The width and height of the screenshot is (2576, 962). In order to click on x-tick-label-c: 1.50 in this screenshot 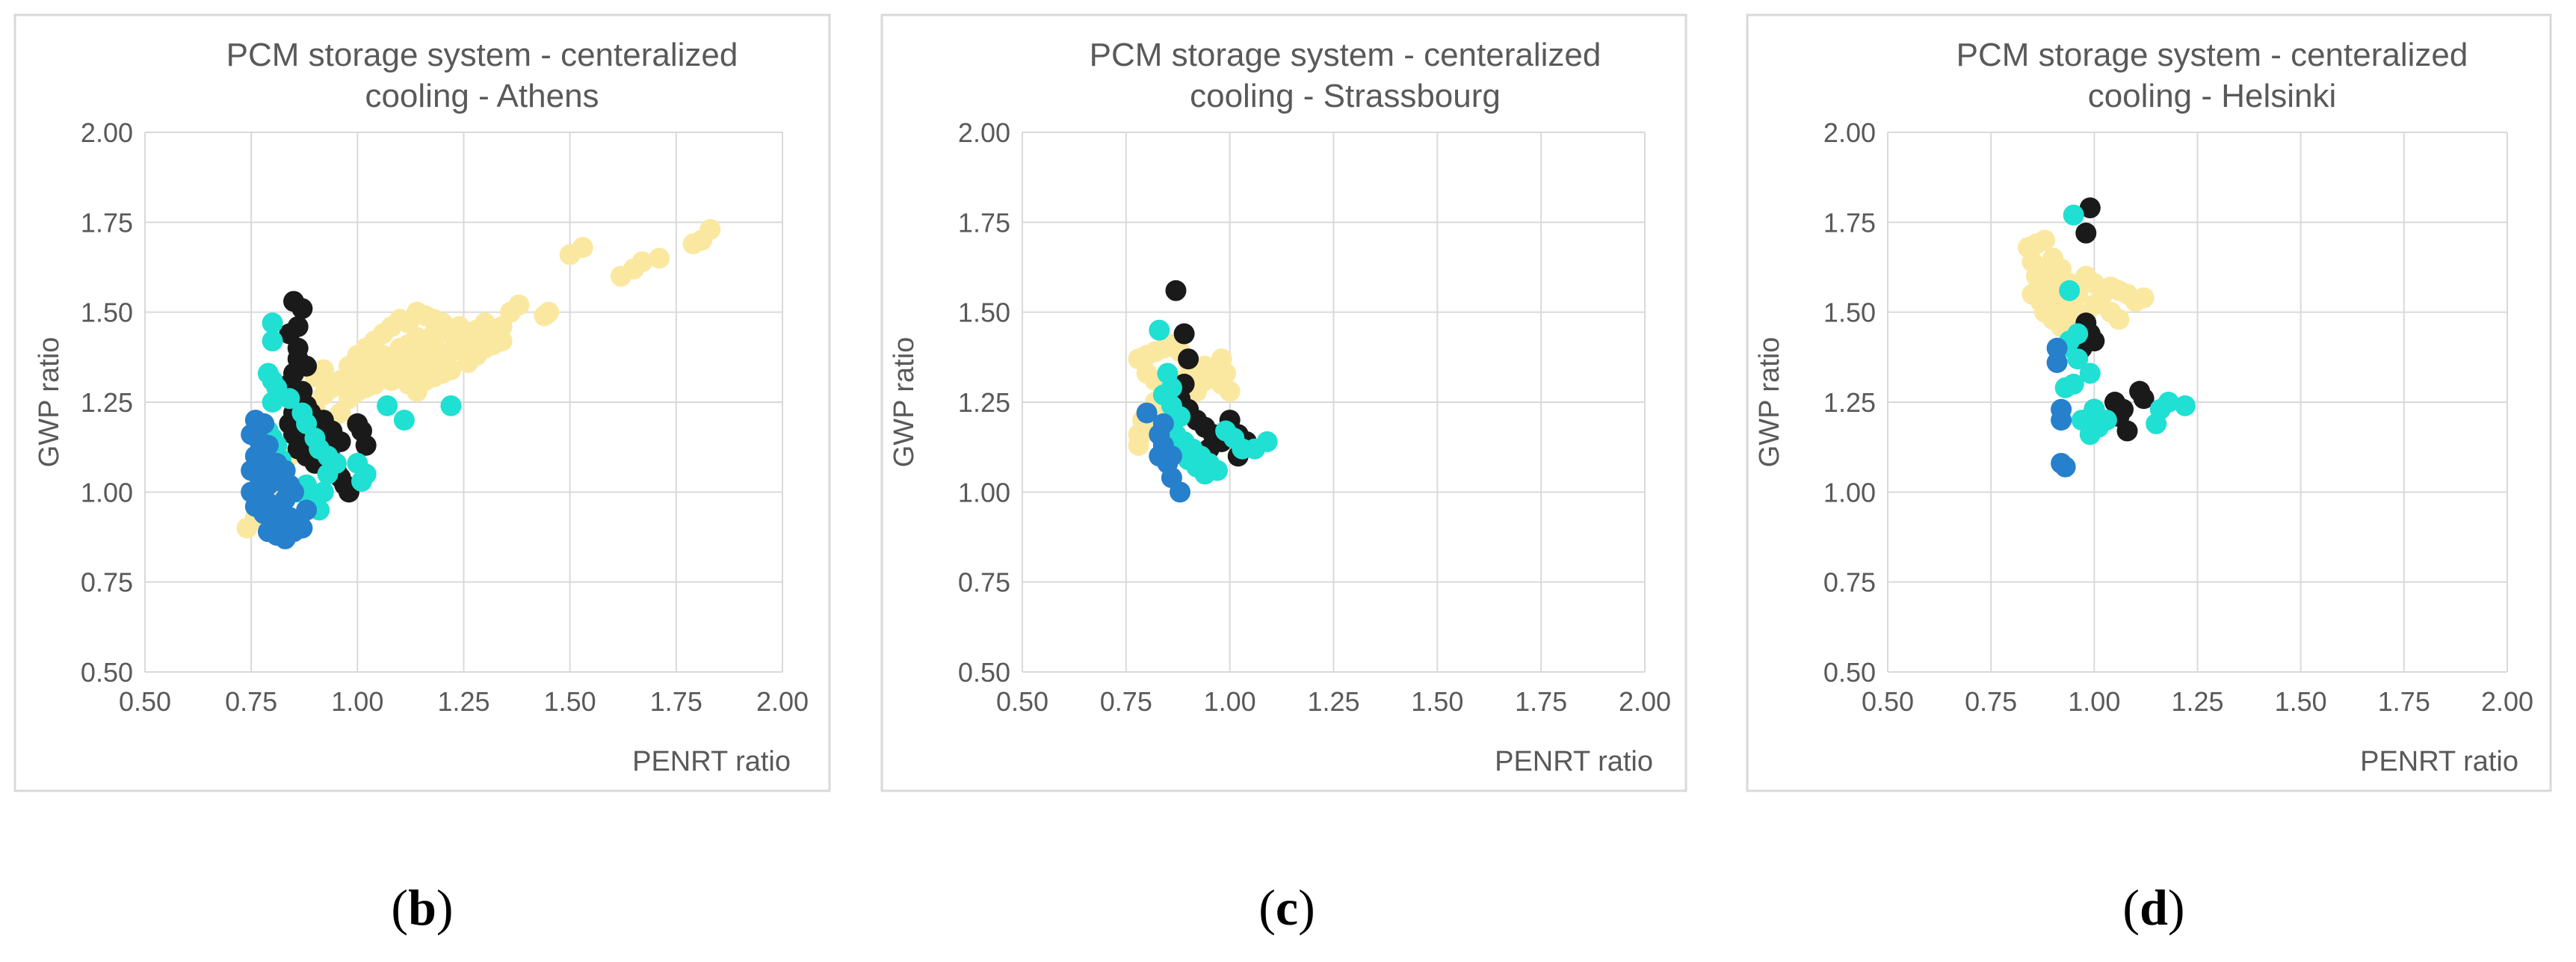, I will do `click(1437, 702)`.